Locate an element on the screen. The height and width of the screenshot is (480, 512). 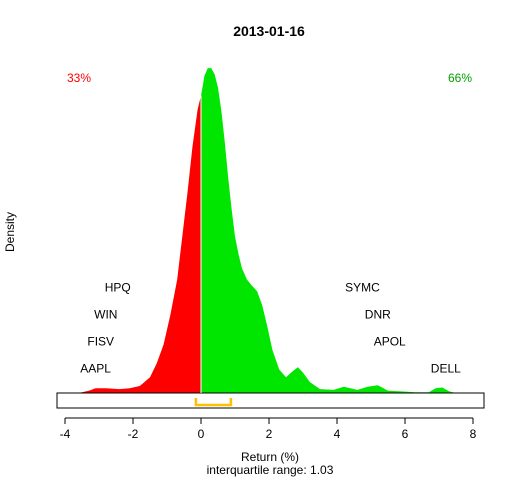
x-axis: -4 -2 0 2 4 6 8 is located at coordinates (268, 429).